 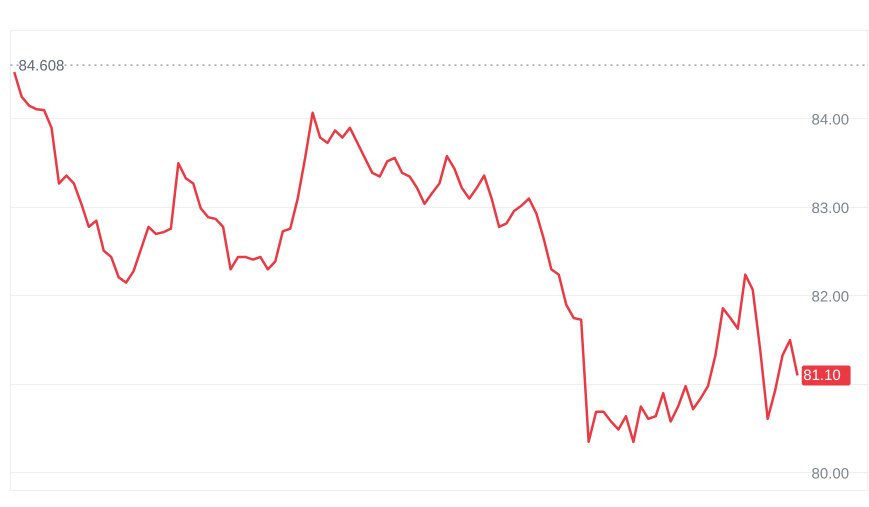 What do you see at coordinates (41, 66) in the screenshot?
I see `ref-line-label: 84.608` at bounding box center [41, 66].